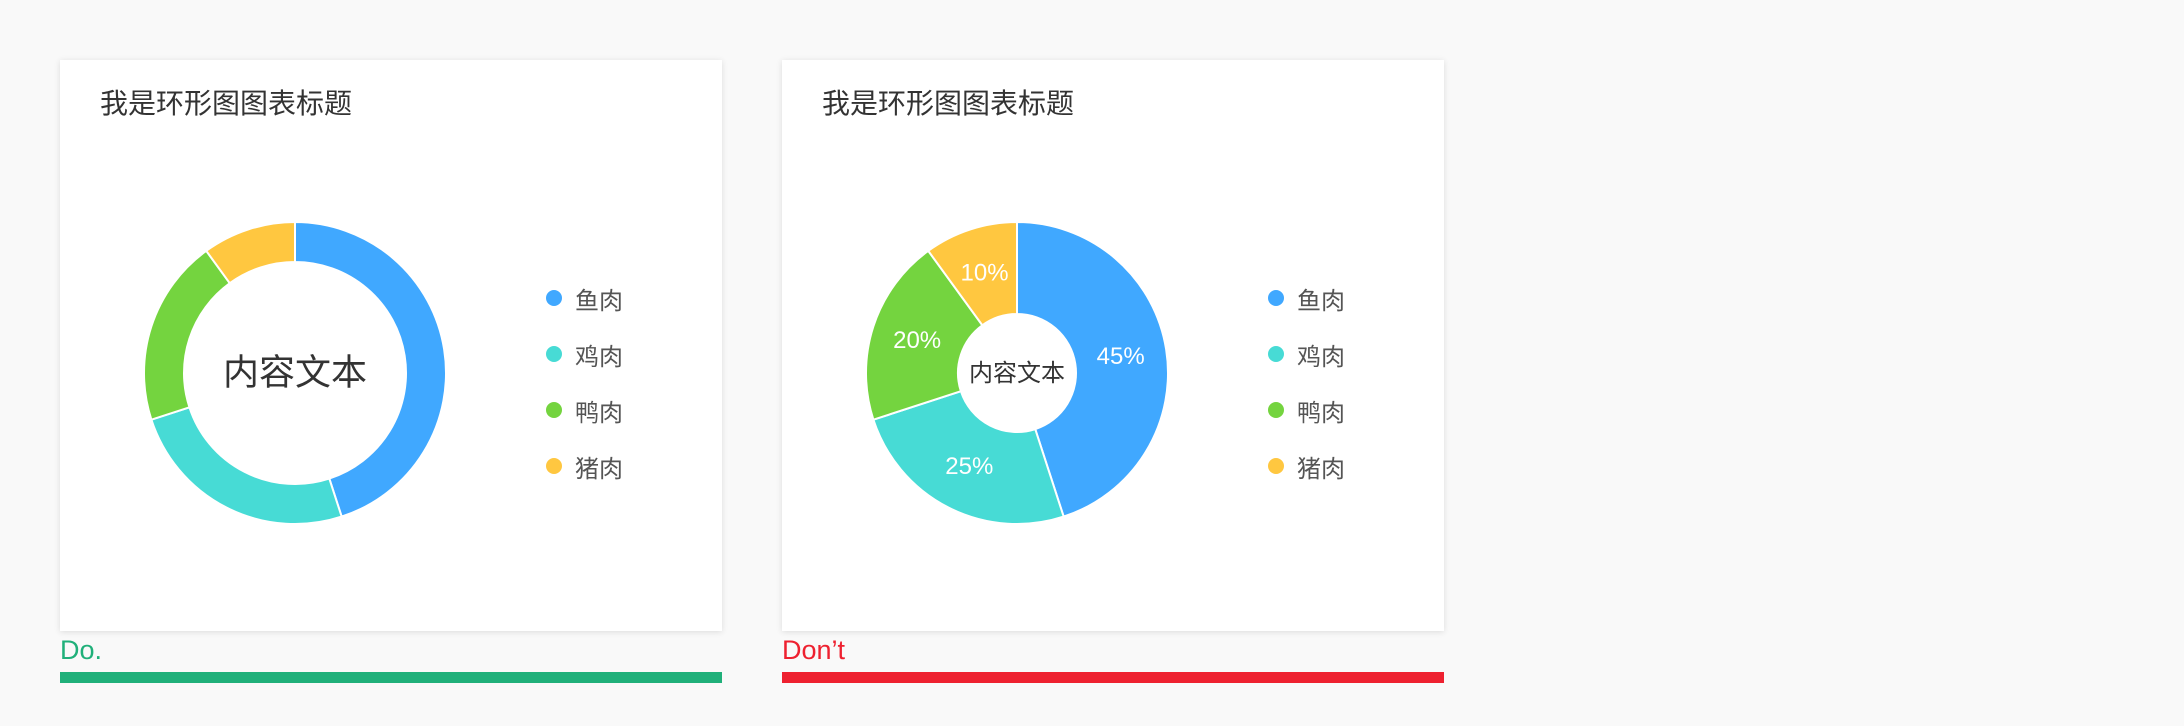 The width and height of the screenshot is (2184, 726). I want to click on slice-label-1: 25%, so click(969, 466).